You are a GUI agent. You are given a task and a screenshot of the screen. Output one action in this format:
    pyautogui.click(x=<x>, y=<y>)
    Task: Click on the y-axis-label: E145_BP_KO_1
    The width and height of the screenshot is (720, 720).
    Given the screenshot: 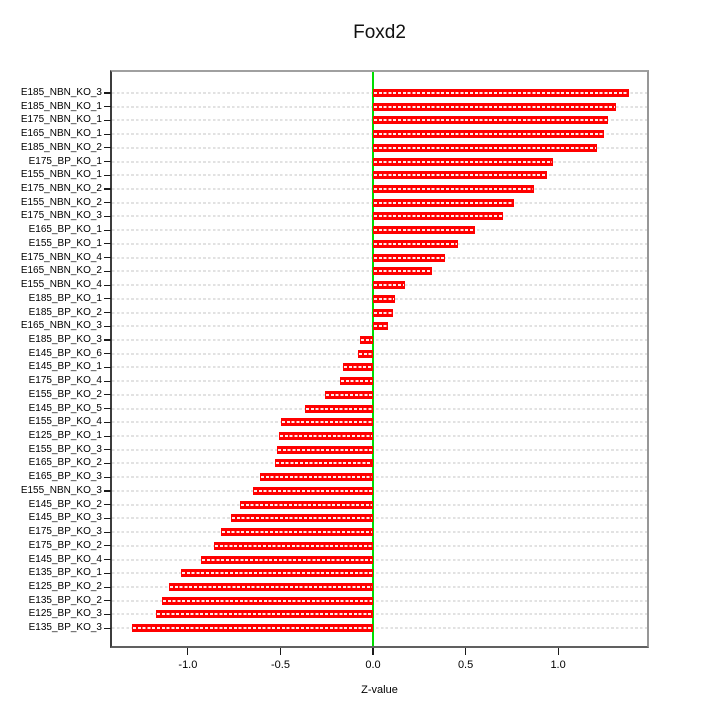 What is the action you would take?
    pyautogui.click(x=65, y=367)
    